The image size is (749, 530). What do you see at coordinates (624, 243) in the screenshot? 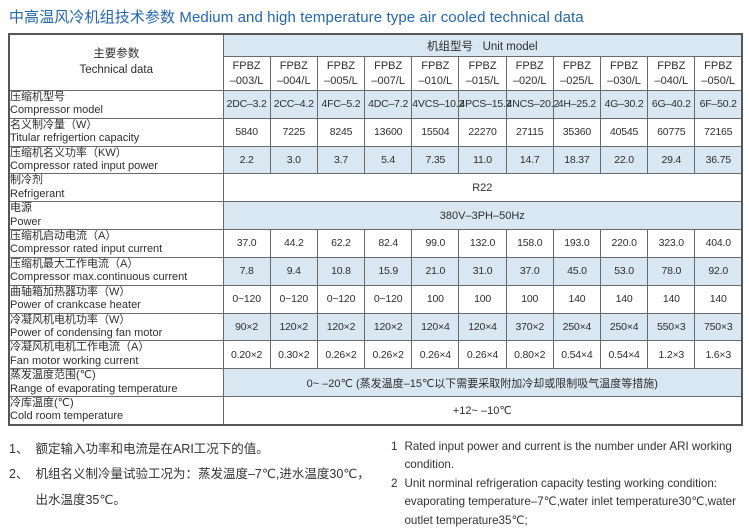
I see `value-cell: 220.0` at bounding box center [624, 243].